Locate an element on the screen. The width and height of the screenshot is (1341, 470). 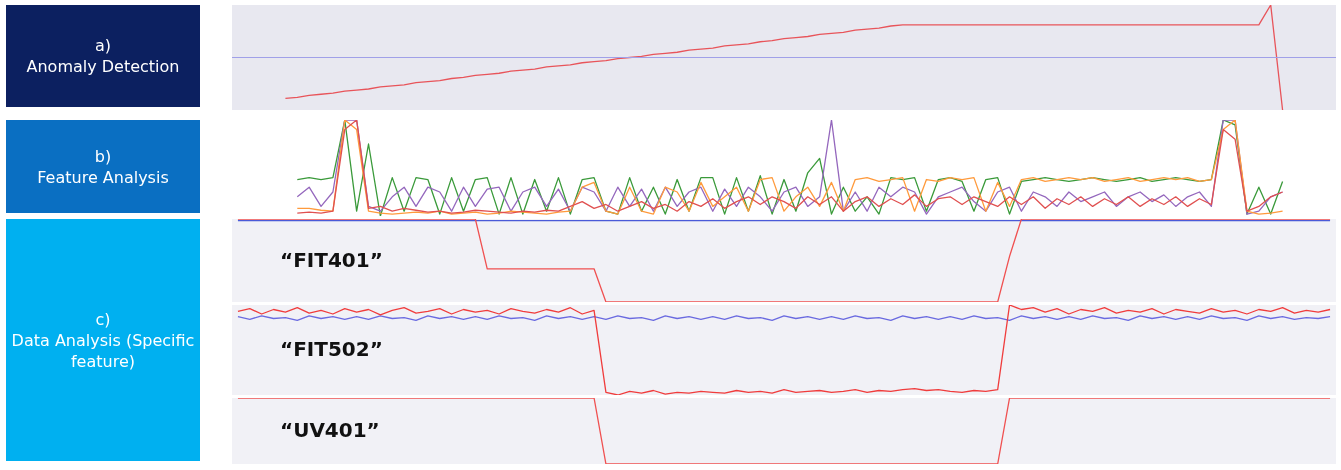
annotation: “FIT401” is located at coordinates (331, 259).